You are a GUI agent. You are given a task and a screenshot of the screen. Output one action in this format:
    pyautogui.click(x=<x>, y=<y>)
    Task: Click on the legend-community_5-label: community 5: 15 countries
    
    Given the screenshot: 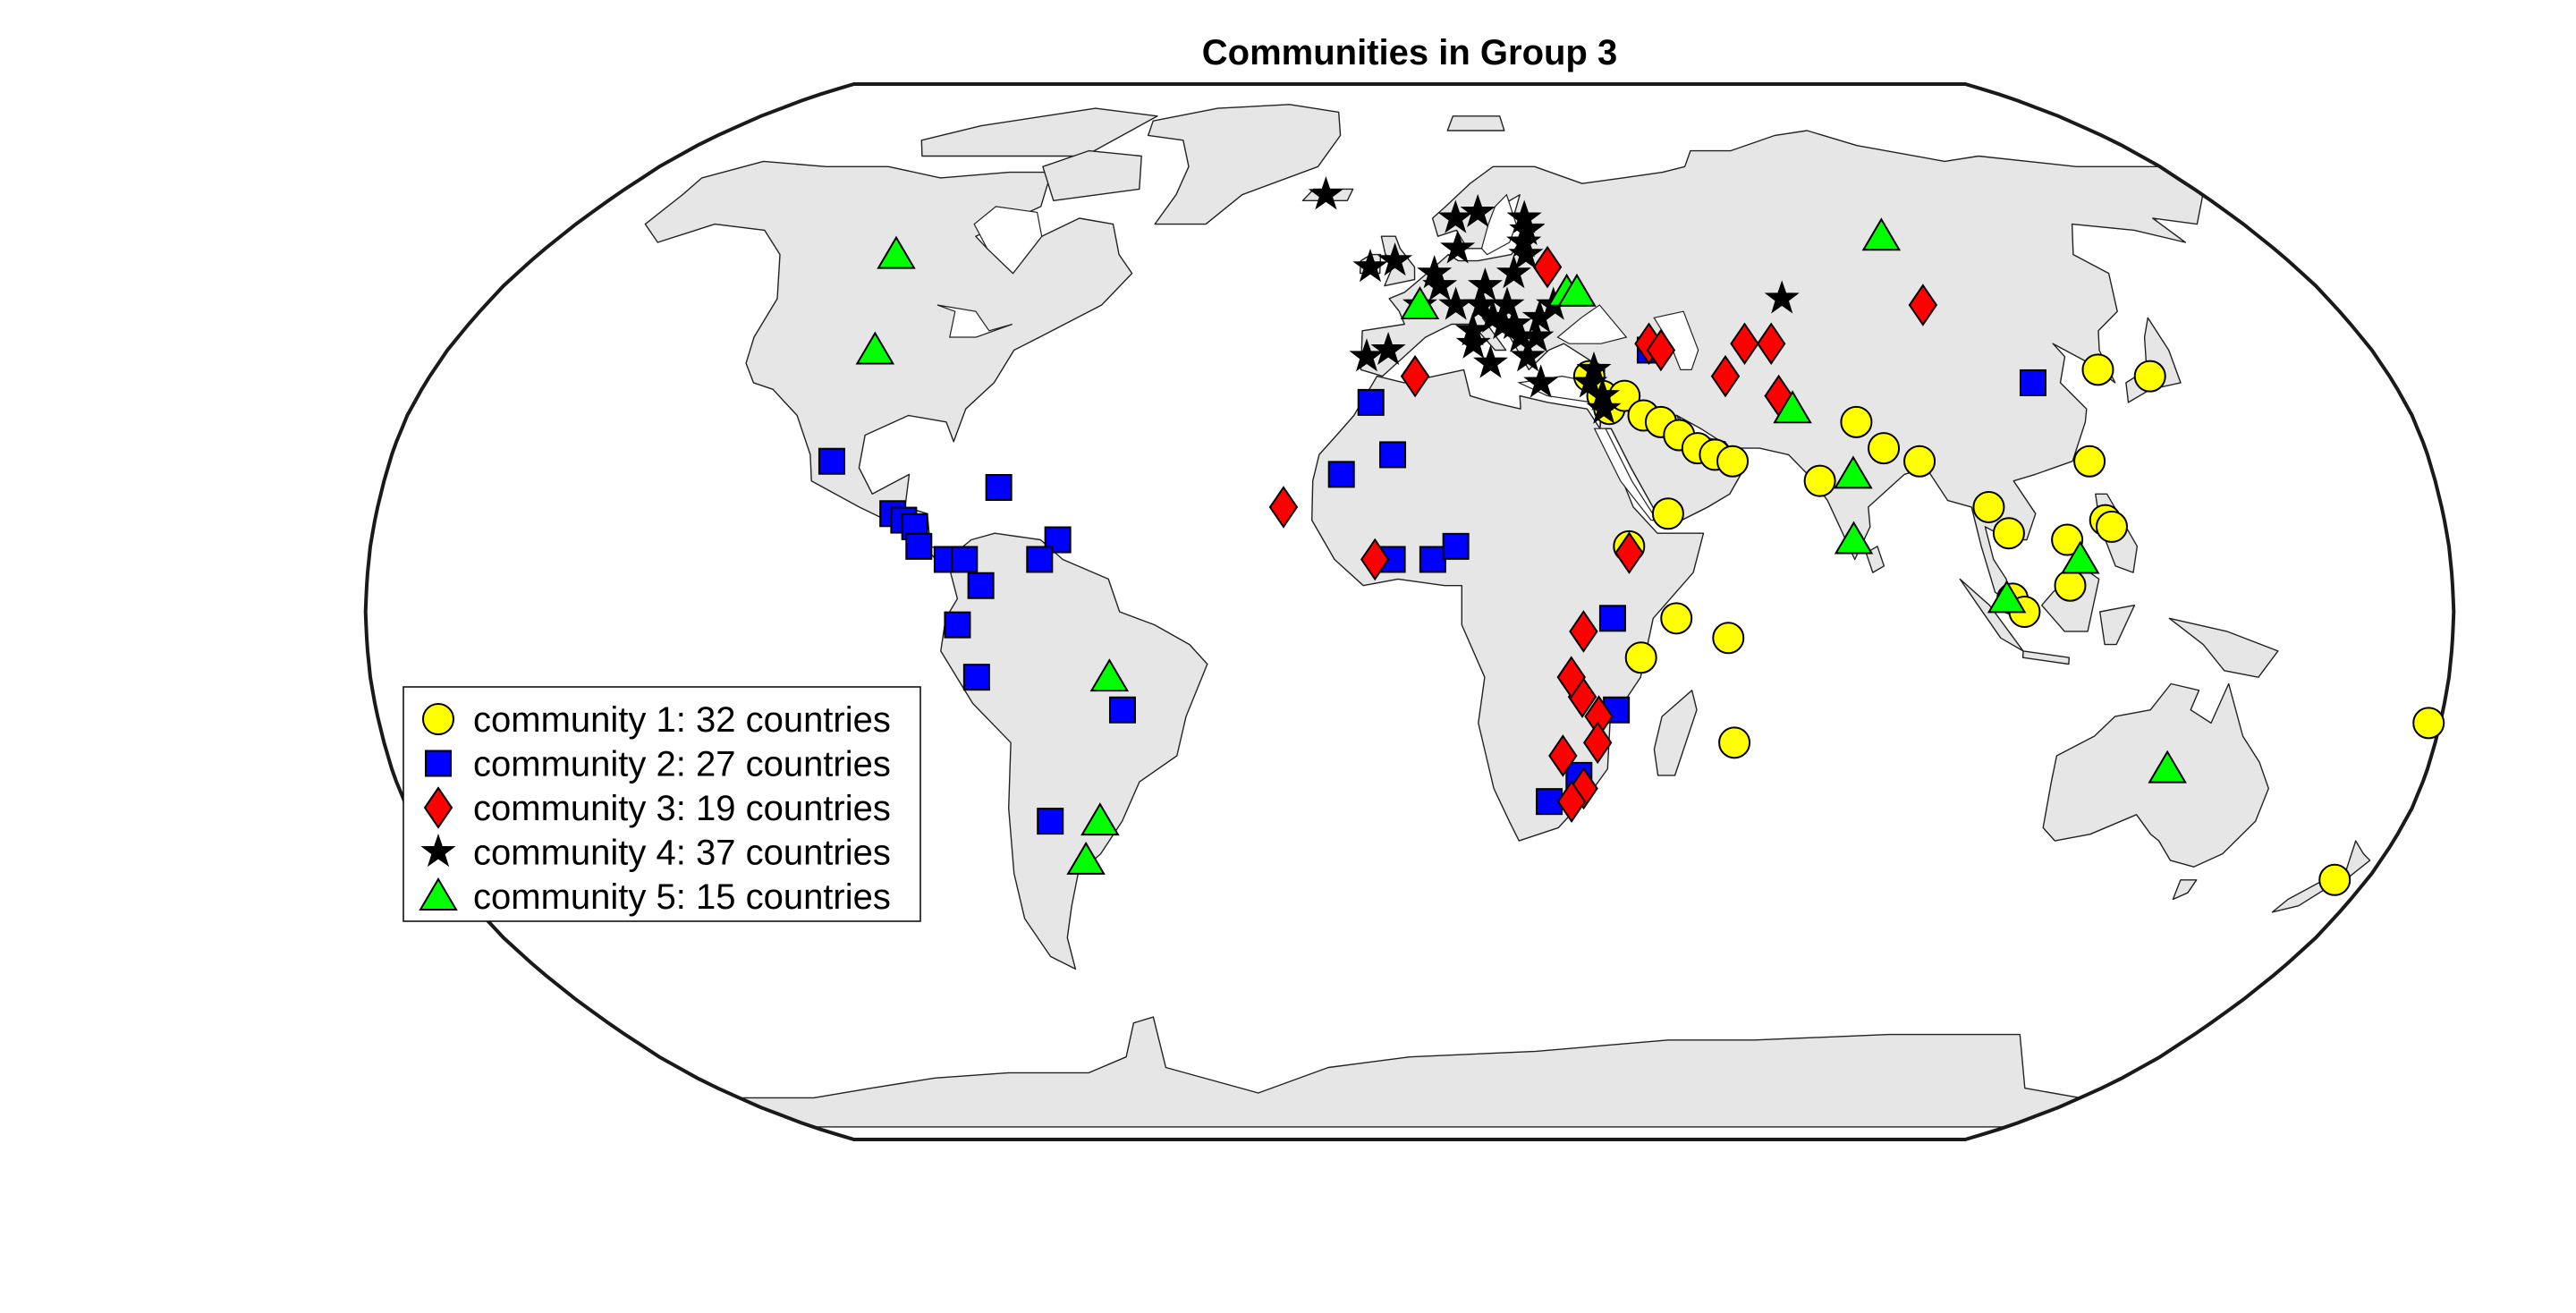 What is the action you would take?
    pyautogui.click(x=682, y=897)
    